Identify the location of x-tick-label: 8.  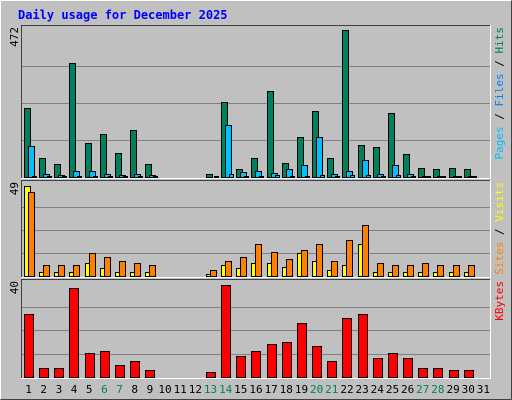
(134, 389).